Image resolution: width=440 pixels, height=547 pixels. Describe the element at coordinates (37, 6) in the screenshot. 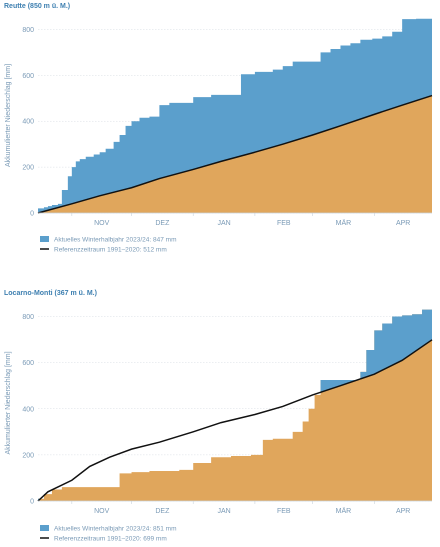

I see `chart-title: Reutte (850 m ü. M.)` at that location.